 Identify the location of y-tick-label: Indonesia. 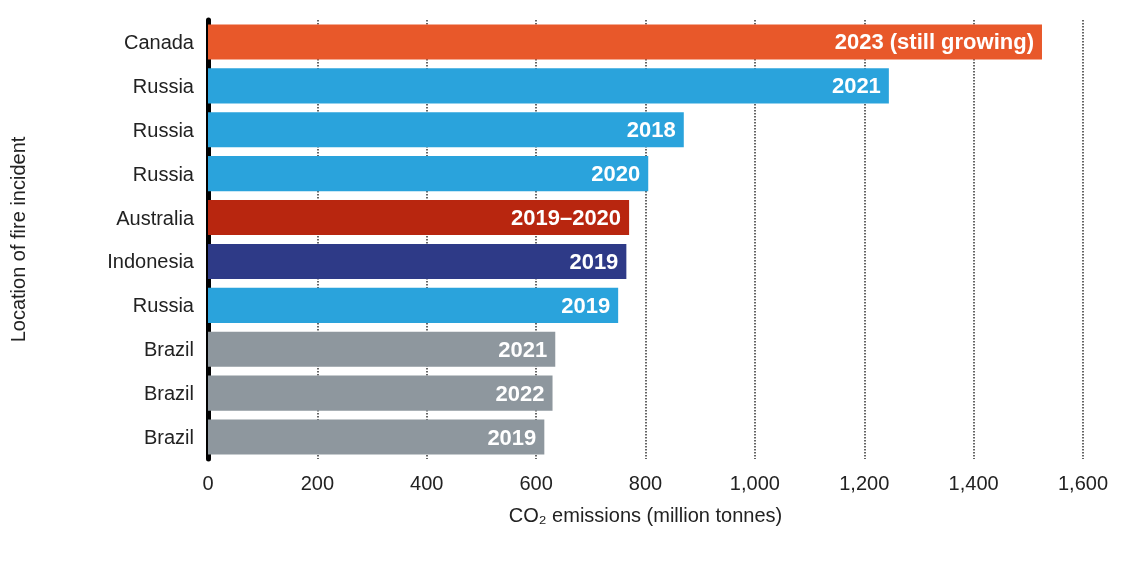
(151, 261).